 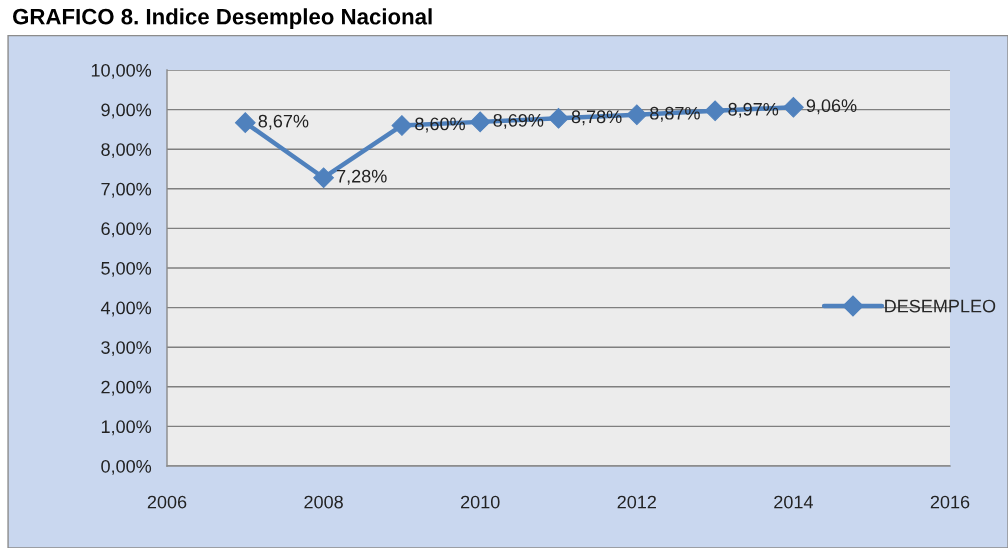 I want to click on y-tick-label: 7,00%, so click(x=126, y=190).